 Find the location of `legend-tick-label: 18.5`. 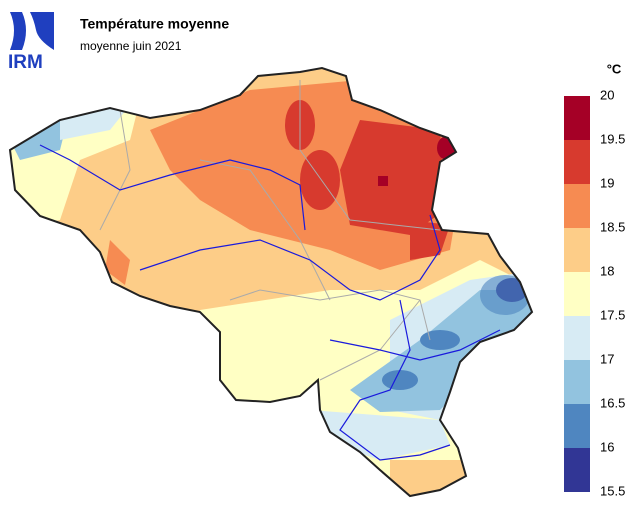

legend-tick-label: 18.5 is located at coordinates (612, 226).